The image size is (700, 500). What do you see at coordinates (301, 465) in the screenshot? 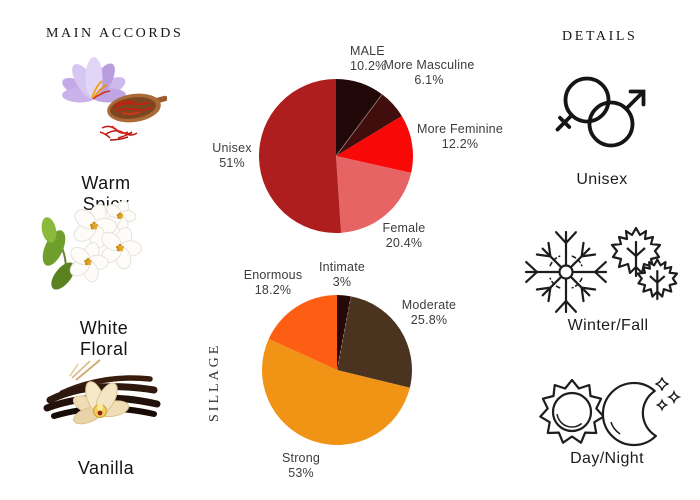
I see `pie-label-strong: Strong 53%` at bounding box center [301, 465].